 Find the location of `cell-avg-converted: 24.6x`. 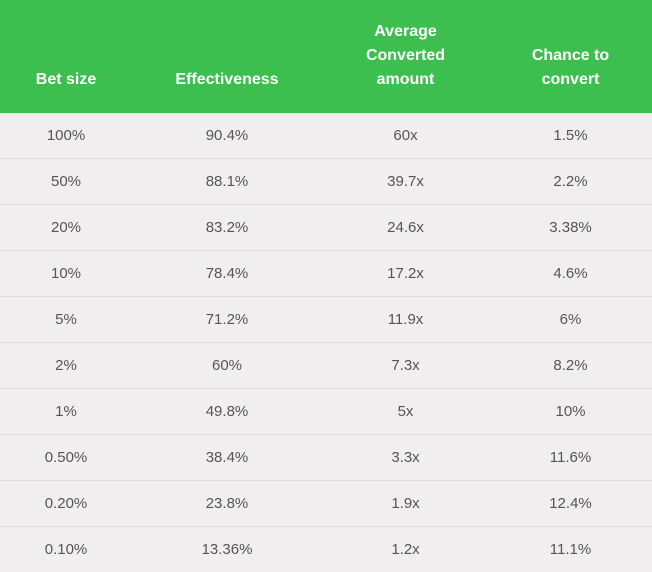

cell-avg-converted: 24.6x is located at coordinates (405, 228).